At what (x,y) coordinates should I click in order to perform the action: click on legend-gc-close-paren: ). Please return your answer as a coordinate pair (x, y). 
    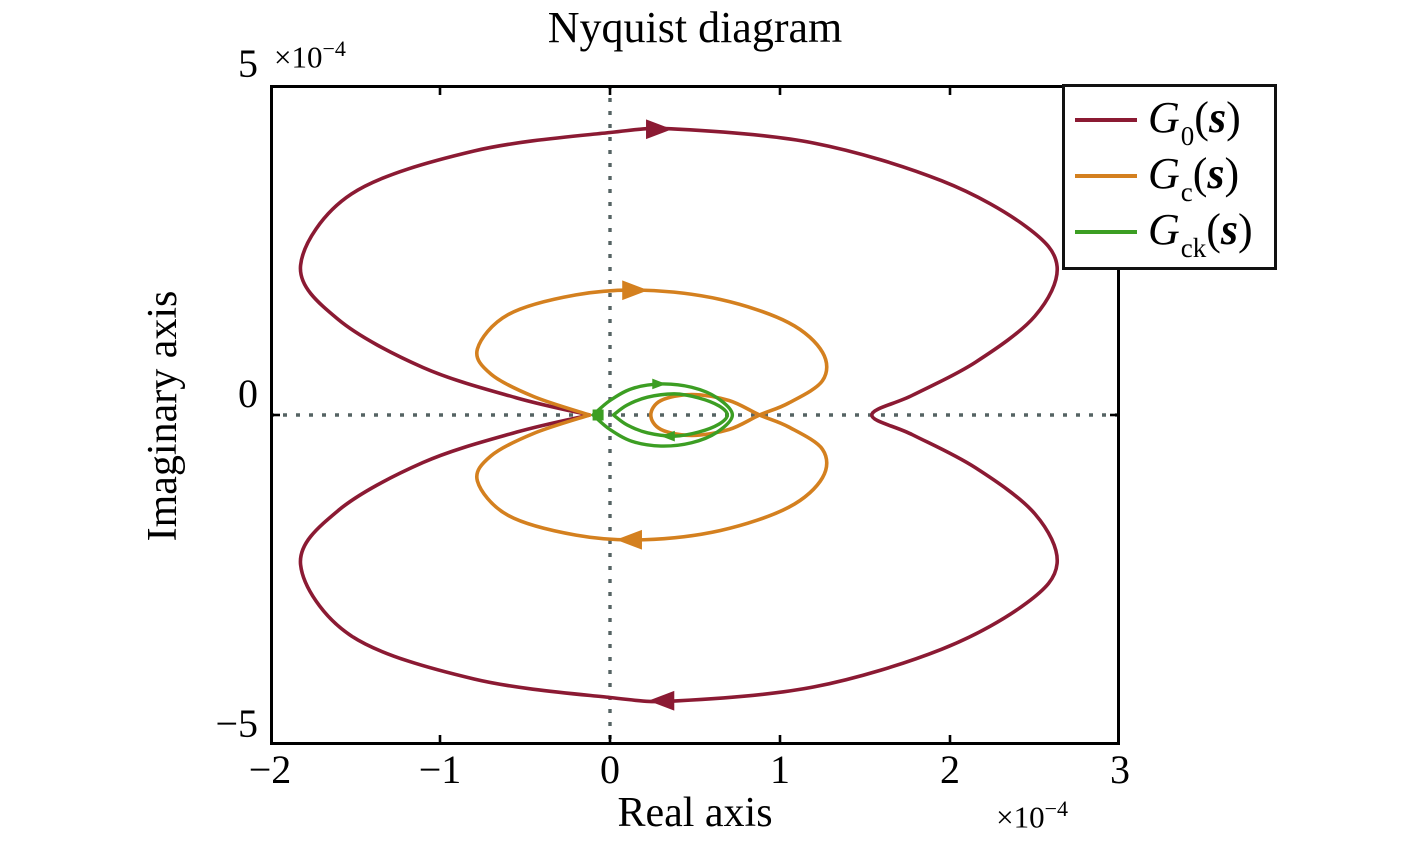
    Looking at the image, I should click on (1232, 173).